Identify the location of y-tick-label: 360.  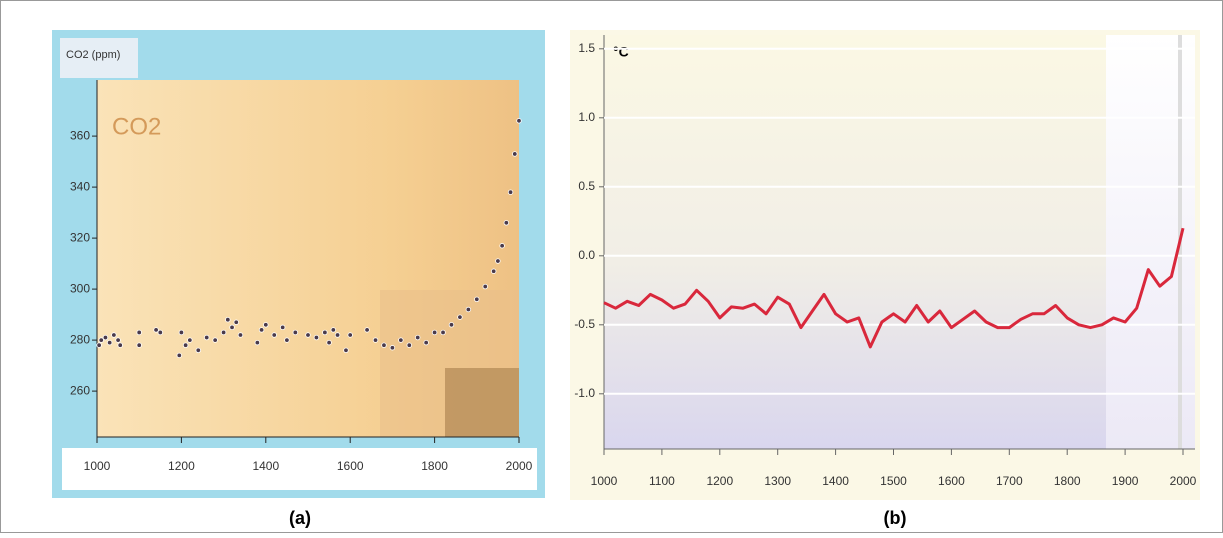
(80, 135).